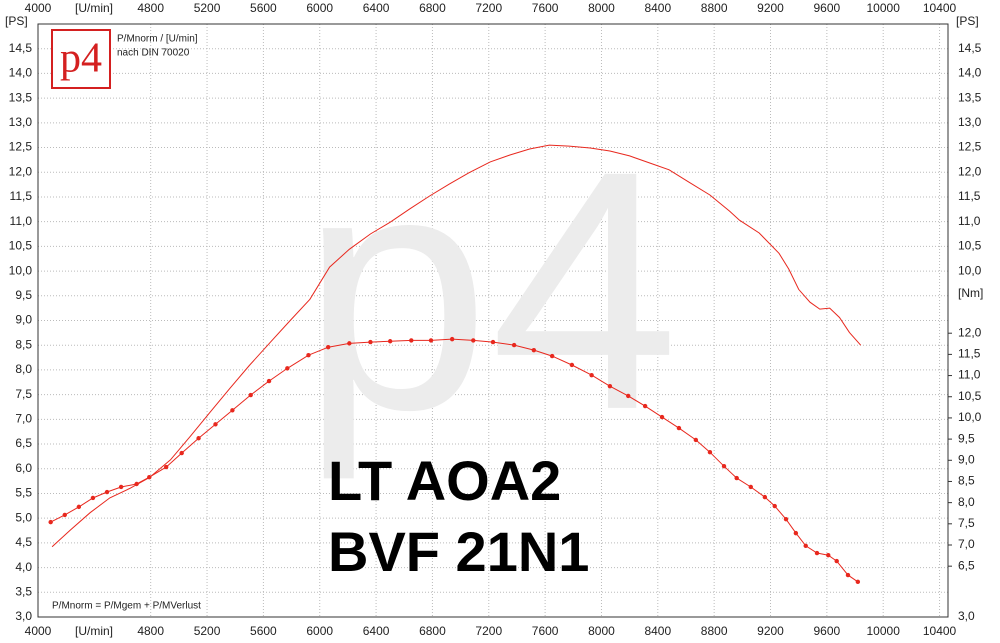 Image resolution: width=1000 pixels, height=643 pixels. I want to click on x-tick-label: 6800, so click(432, 8).